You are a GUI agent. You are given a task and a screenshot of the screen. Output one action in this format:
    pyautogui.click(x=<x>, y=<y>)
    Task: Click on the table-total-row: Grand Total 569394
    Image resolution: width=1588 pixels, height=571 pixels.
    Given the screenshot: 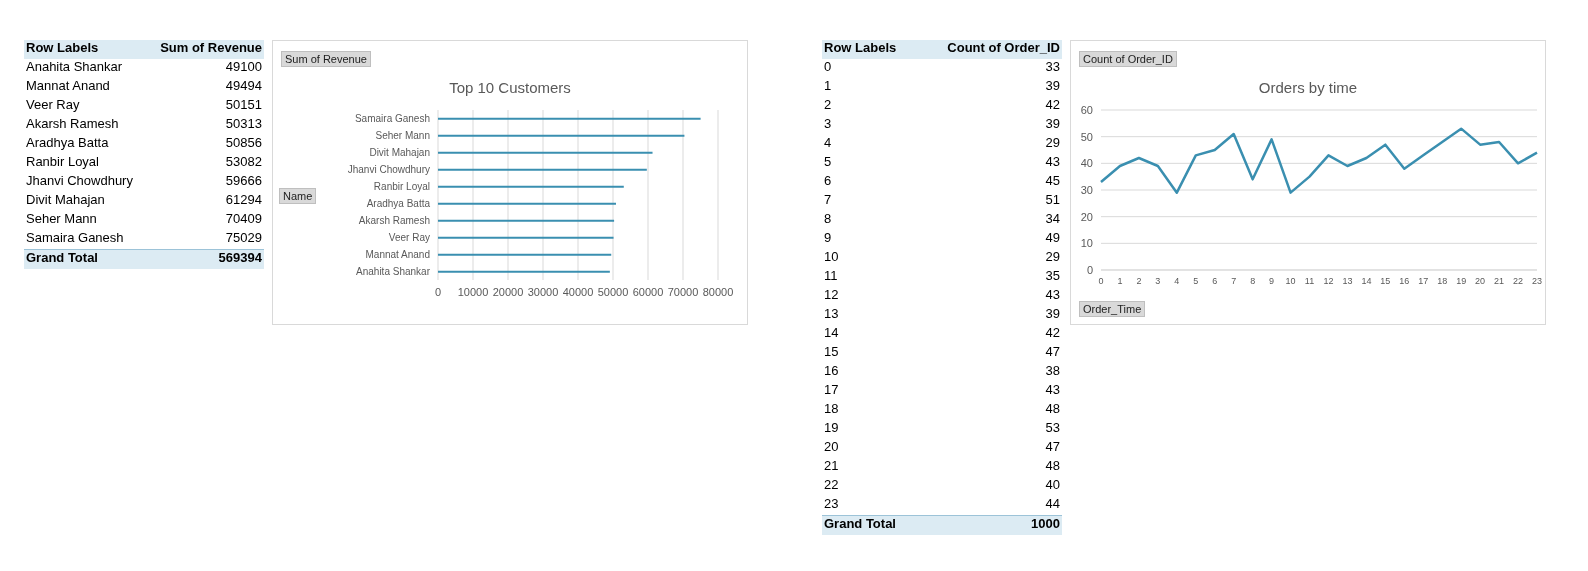 What is the action you would take?
    pyautogui.click(x=144, y=259)
    